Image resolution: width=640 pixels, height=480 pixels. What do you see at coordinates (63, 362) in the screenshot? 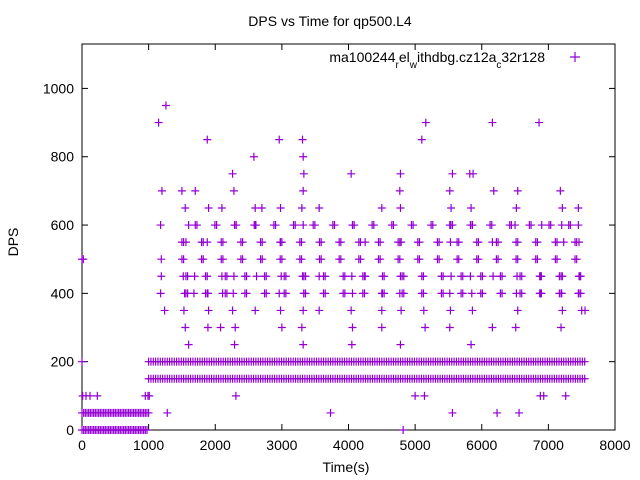
I see `y-tick-label: 200` at bounding box center [63, 362].